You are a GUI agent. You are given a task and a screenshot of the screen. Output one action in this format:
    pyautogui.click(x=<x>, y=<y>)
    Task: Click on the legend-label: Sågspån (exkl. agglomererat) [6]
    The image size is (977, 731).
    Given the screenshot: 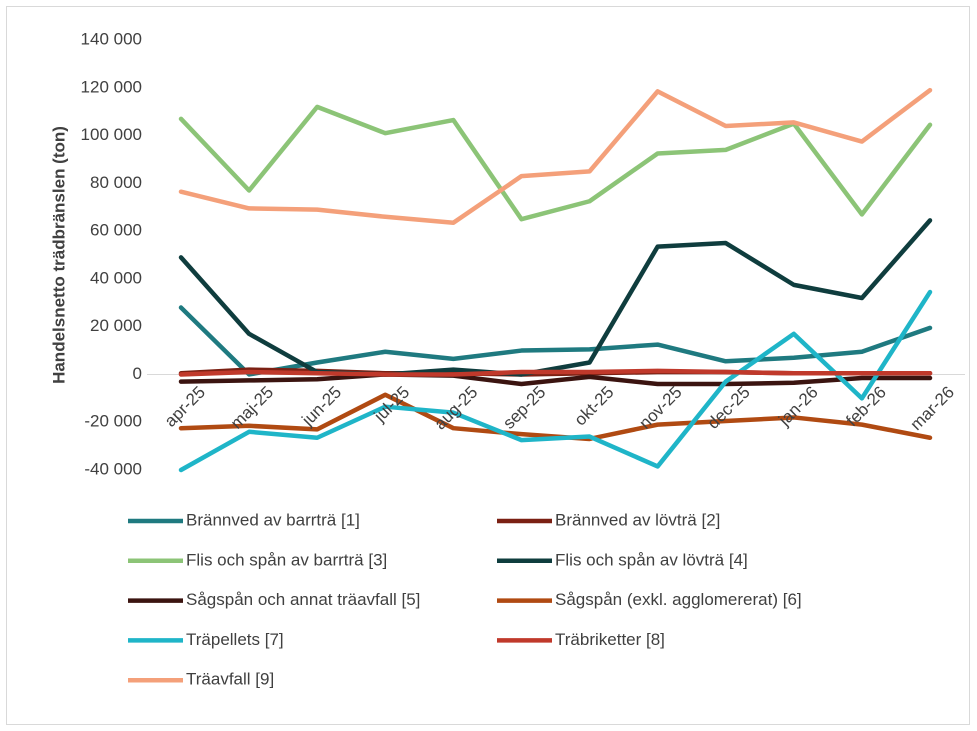 What is the action you would take?
    pyautogui.click(x=678, y=599)
    